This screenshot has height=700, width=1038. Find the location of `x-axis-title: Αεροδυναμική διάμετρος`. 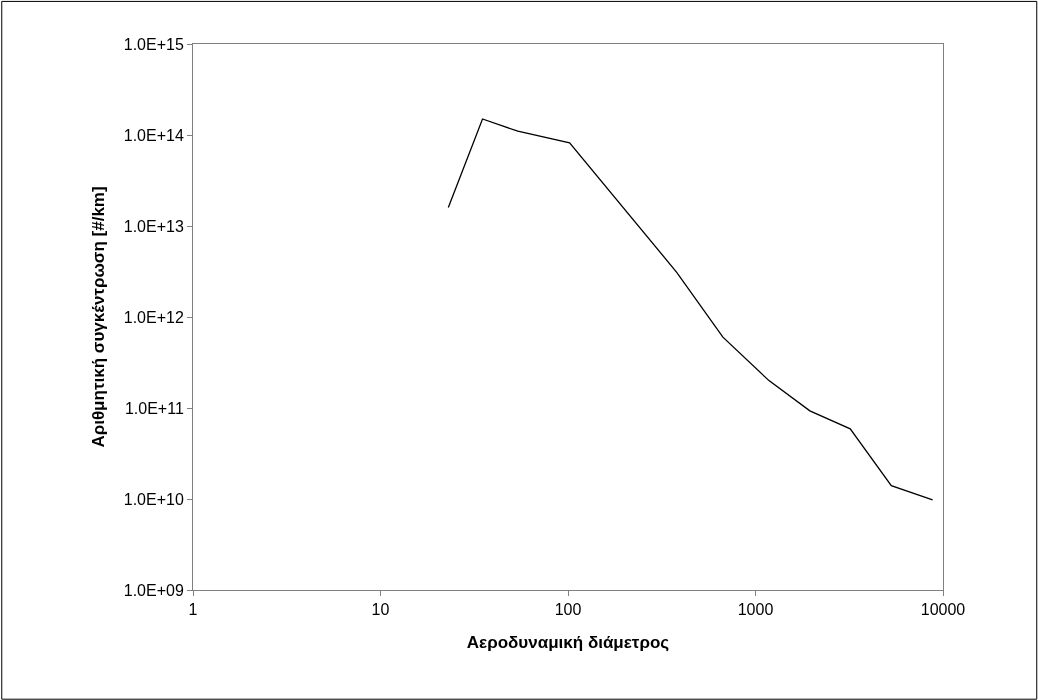

x-axis-title: Αεροδυναμική διάμετρος is located at coordinates (568, 642).